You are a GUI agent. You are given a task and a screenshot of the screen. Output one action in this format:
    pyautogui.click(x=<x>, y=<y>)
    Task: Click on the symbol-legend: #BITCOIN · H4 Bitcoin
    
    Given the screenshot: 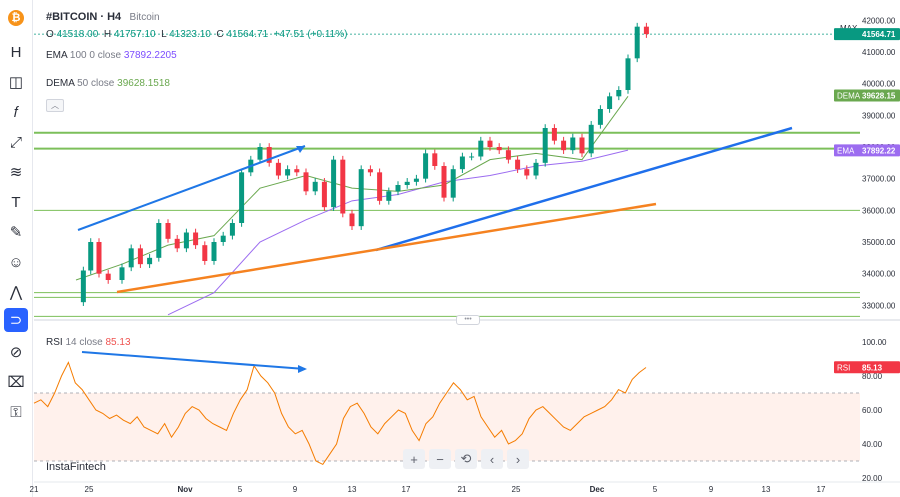 What is the action you would take?
    pyautogui.click(x=103, y=17)
    